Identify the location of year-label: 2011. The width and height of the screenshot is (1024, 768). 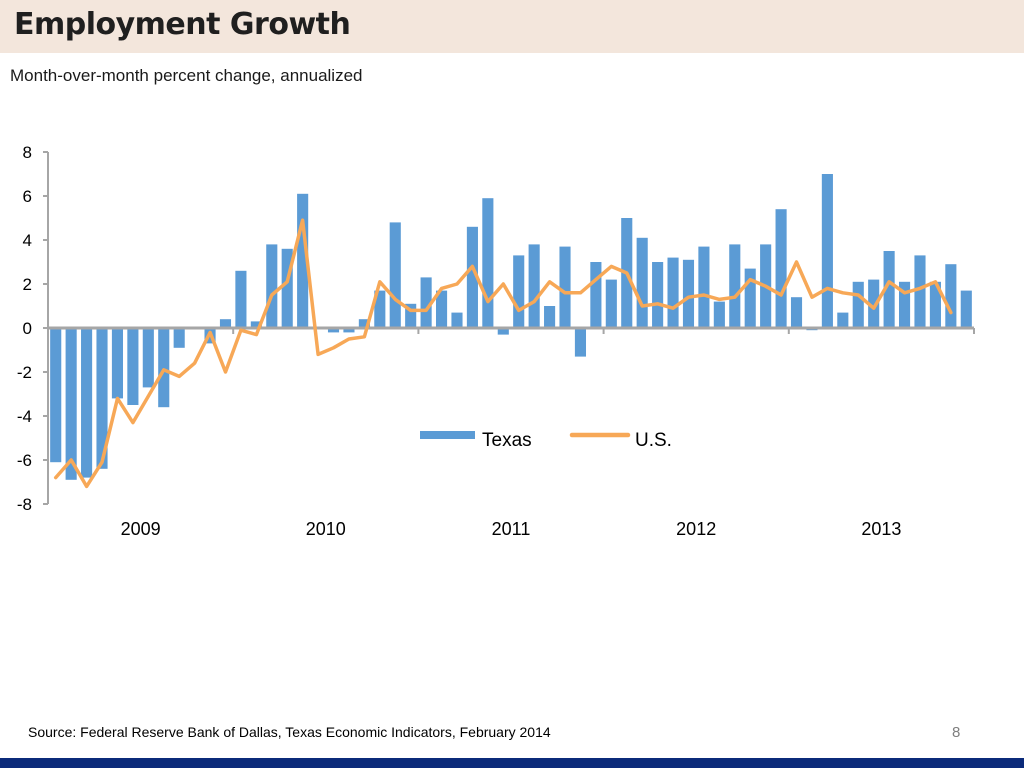
(511, 529).